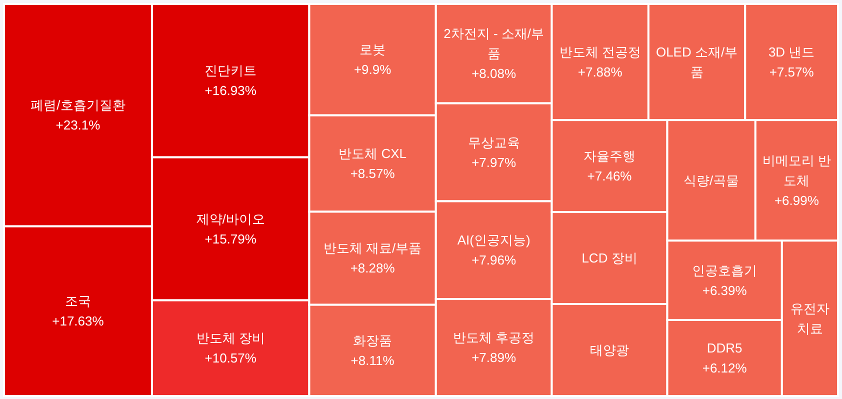  Describe the element at coordinates (372, 340) in the screenshot. I see `category-label: 화장품` at that location.